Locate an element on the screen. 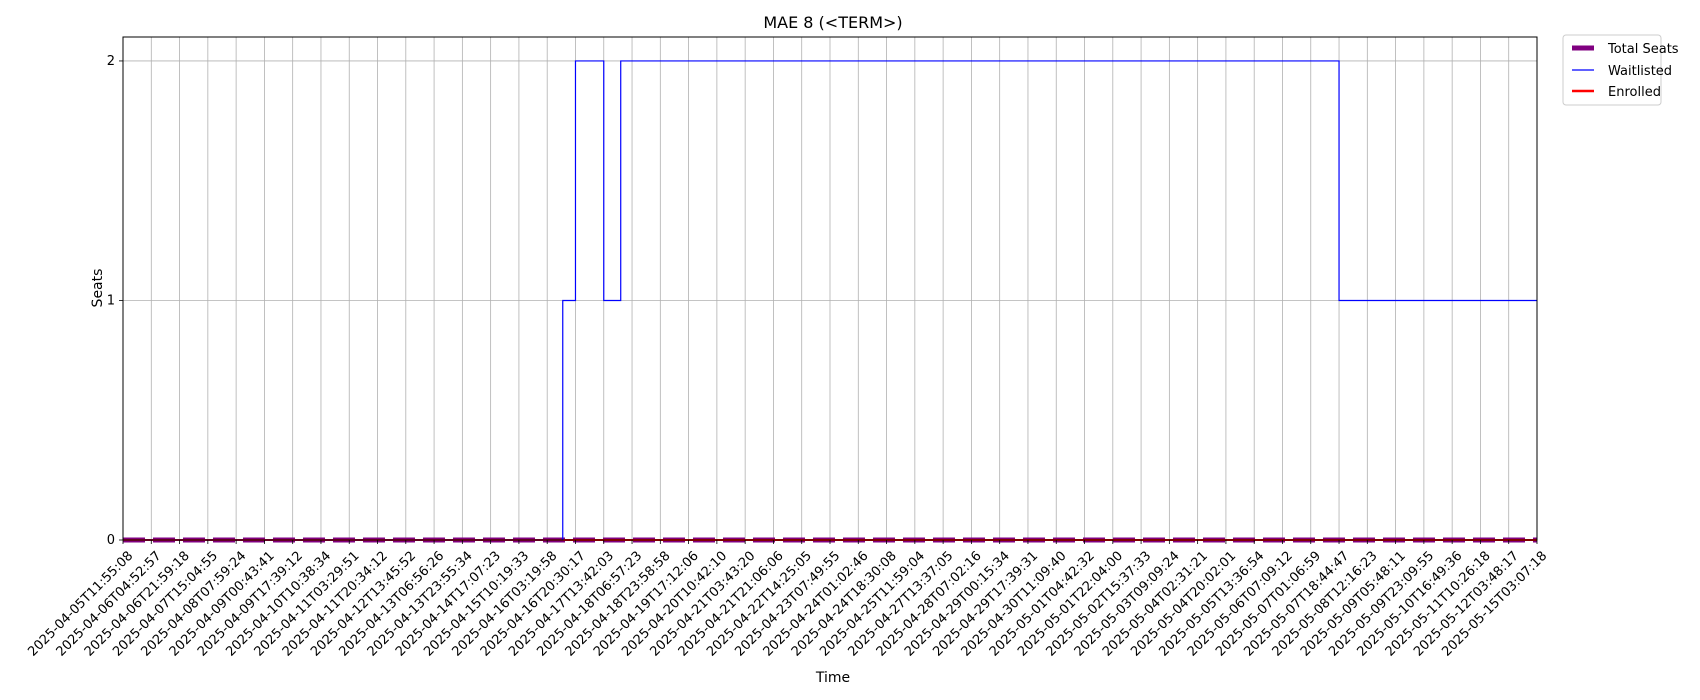 The height and width of the screenshot is (700, 1700). x-axis-title: Time is located at coordinates (832, 678).